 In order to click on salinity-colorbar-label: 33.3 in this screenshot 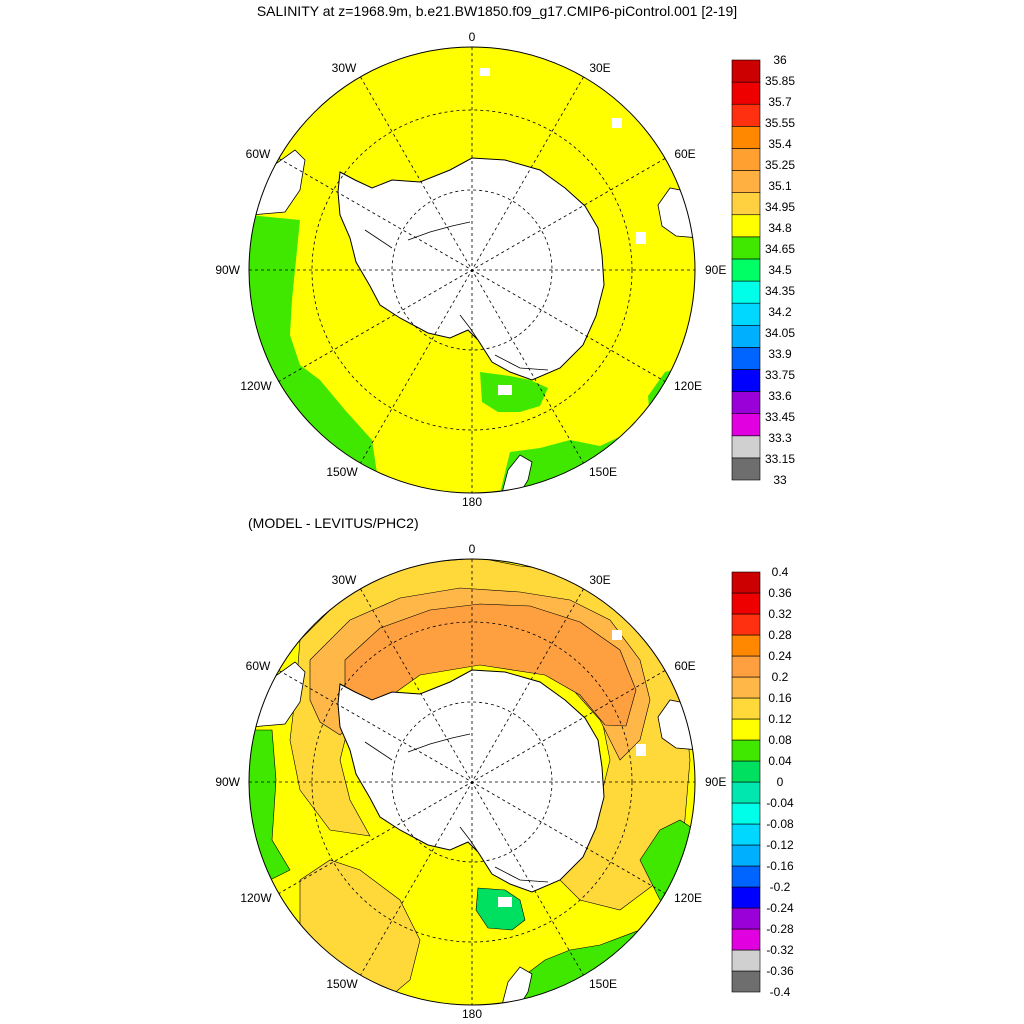, I will do `click(780, 438)`.